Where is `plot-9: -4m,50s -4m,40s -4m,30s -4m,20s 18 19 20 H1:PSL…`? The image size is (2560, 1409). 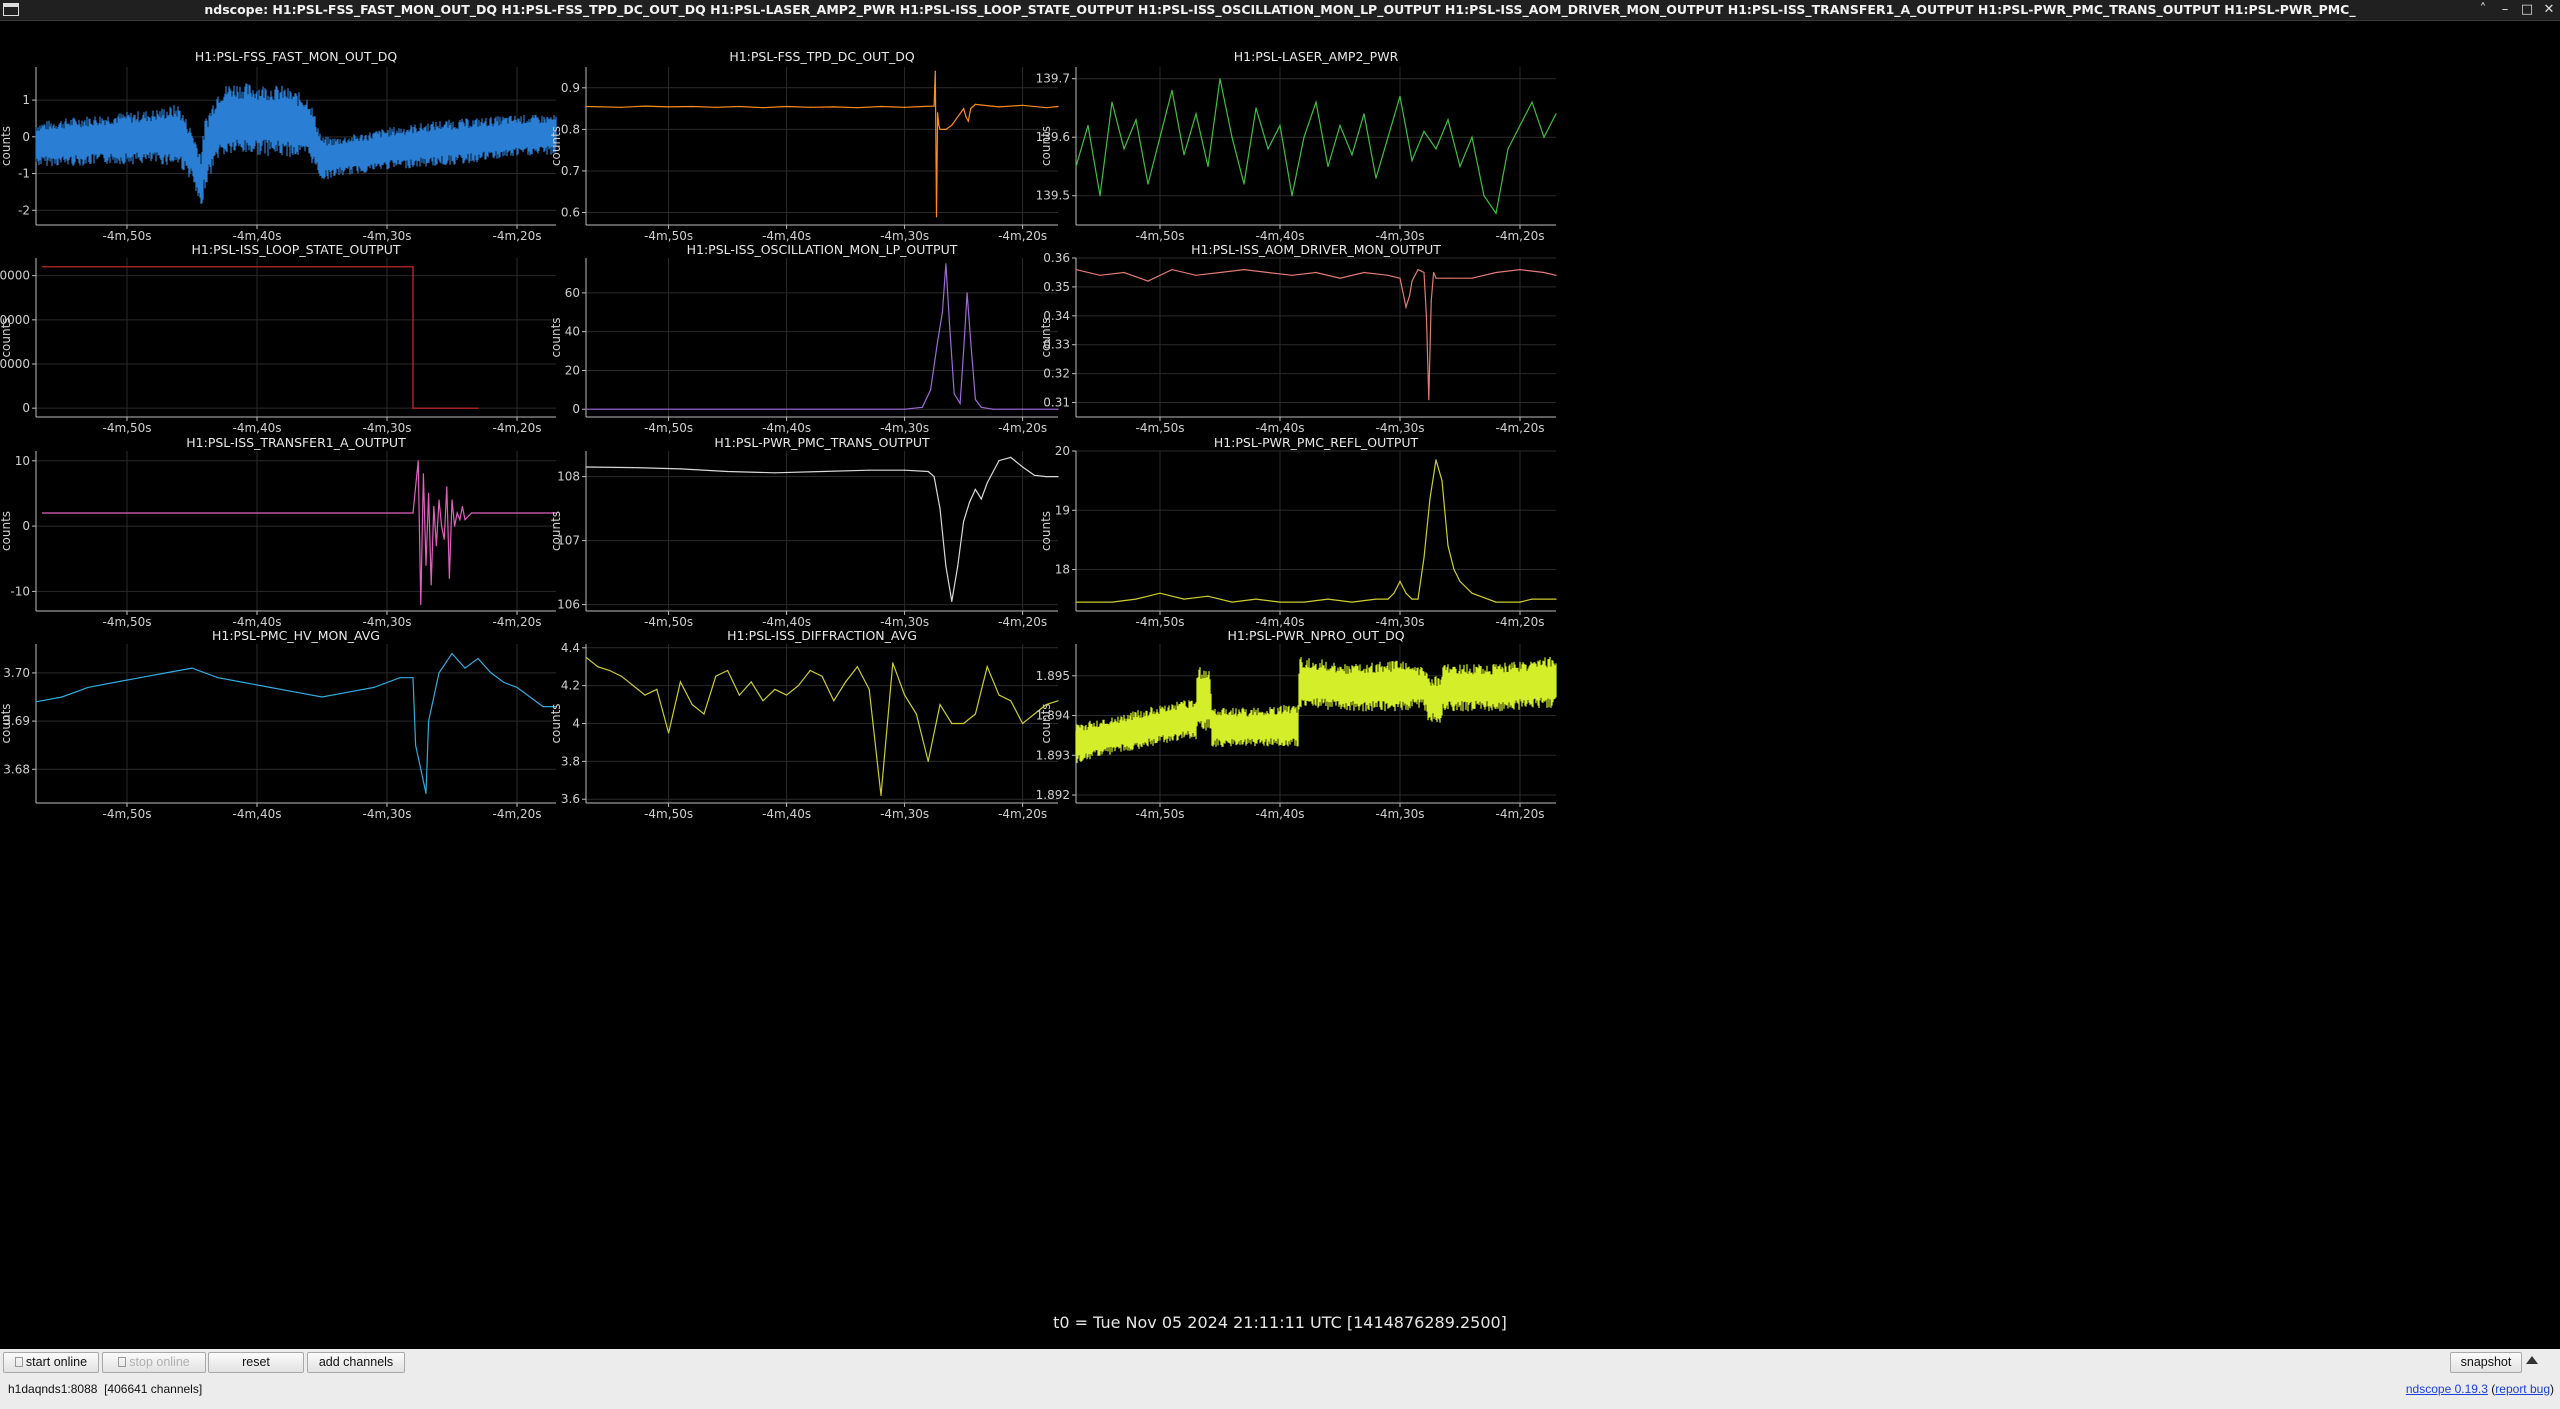 plot-9: -4m,50s -4m,40s -4m,30s -4m,20s 18 19 20 H1:PSL… is located at coordinates (1298, 532).